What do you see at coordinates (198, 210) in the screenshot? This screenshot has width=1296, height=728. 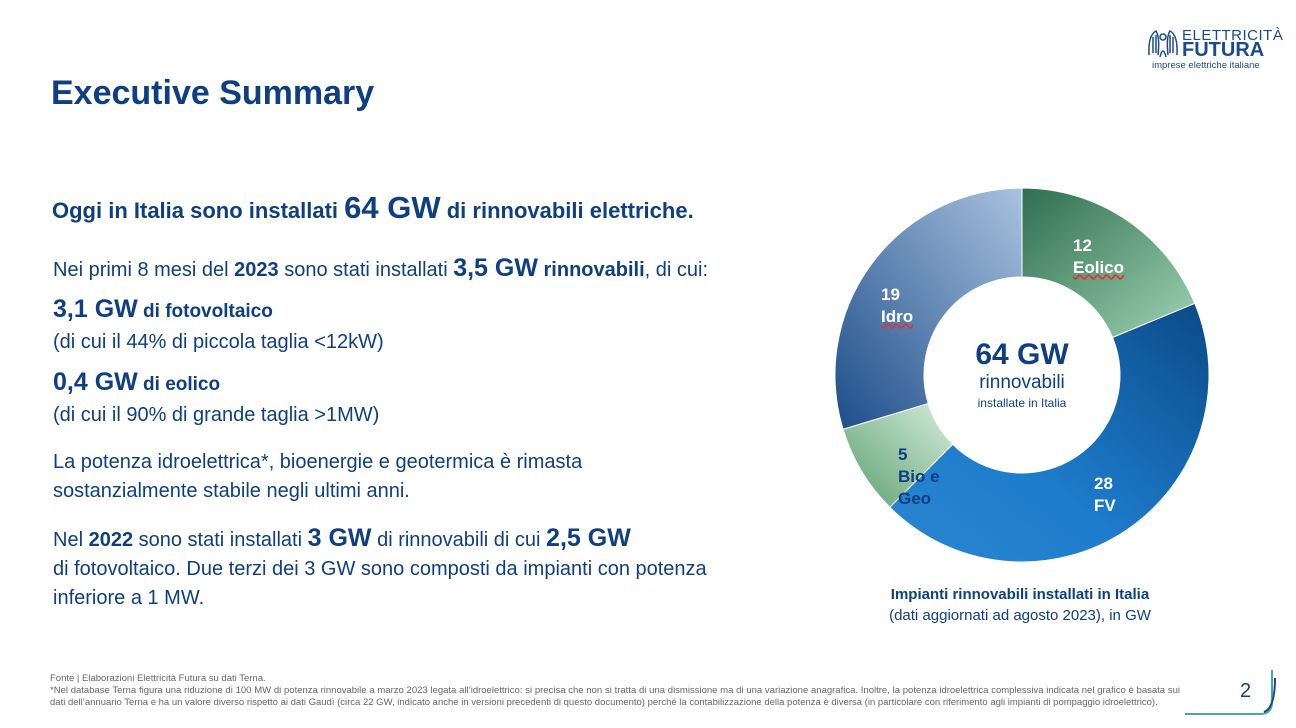 I see `headline-pre: Oggi in Italia sono installati` at bounding box center [198, 210].